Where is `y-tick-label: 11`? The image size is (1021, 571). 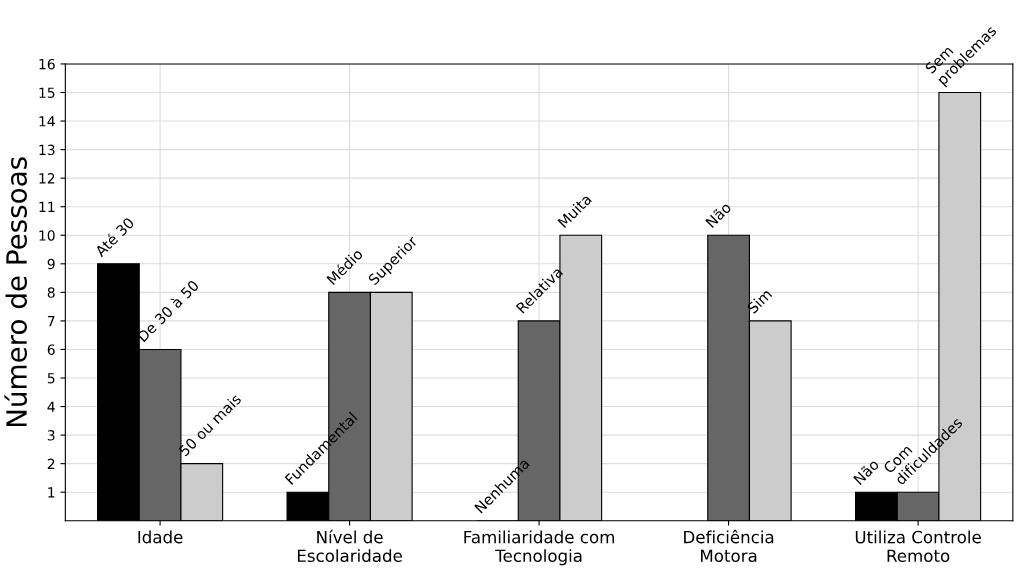 y-tick-label: 11 is located at coordinates (47, 206).